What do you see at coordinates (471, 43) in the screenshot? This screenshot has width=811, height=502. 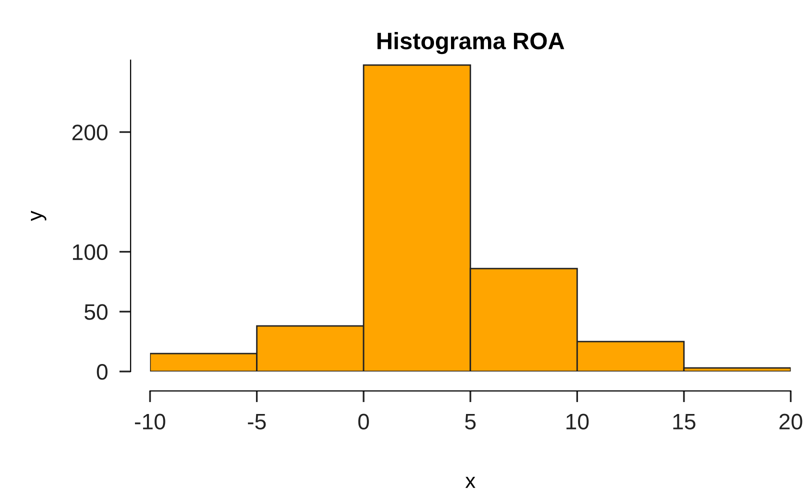 I see `chart-title: Histograma ROA` at bounding box center [471, 43].